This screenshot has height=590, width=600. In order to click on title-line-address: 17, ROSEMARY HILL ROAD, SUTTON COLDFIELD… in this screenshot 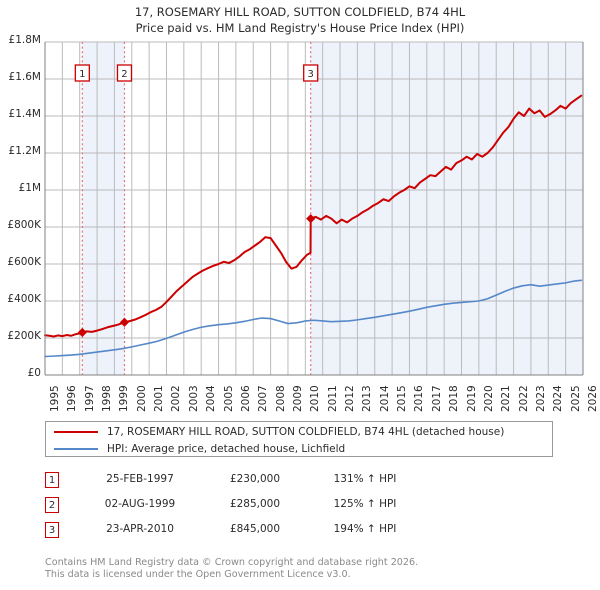, I will do `click(300, 12)`.